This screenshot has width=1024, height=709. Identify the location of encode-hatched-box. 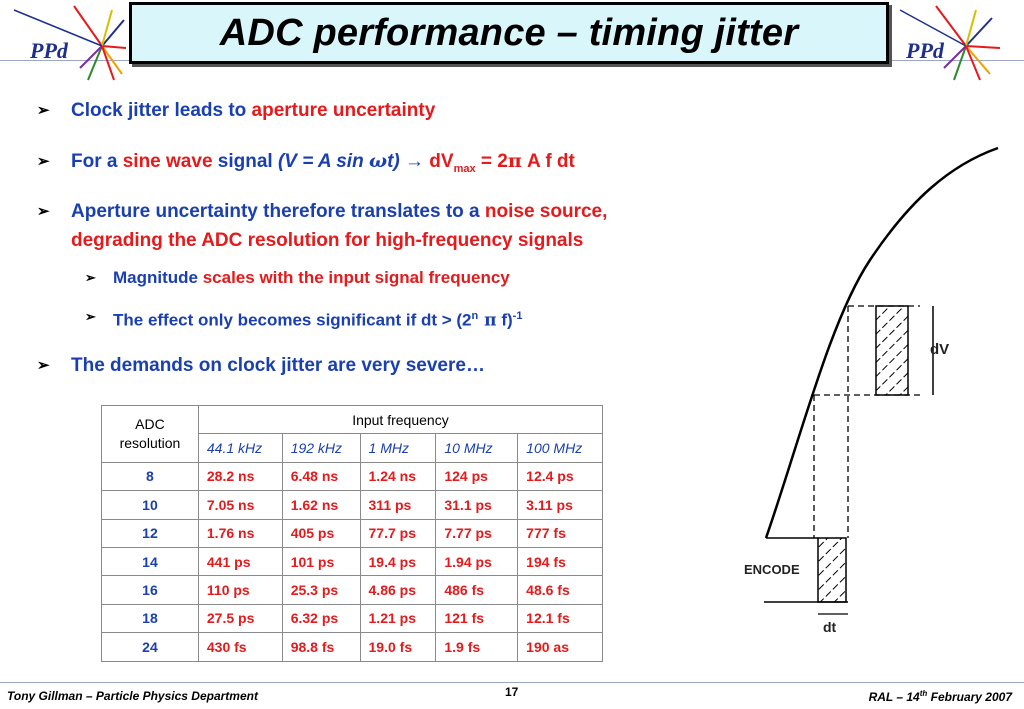
(832, 570).